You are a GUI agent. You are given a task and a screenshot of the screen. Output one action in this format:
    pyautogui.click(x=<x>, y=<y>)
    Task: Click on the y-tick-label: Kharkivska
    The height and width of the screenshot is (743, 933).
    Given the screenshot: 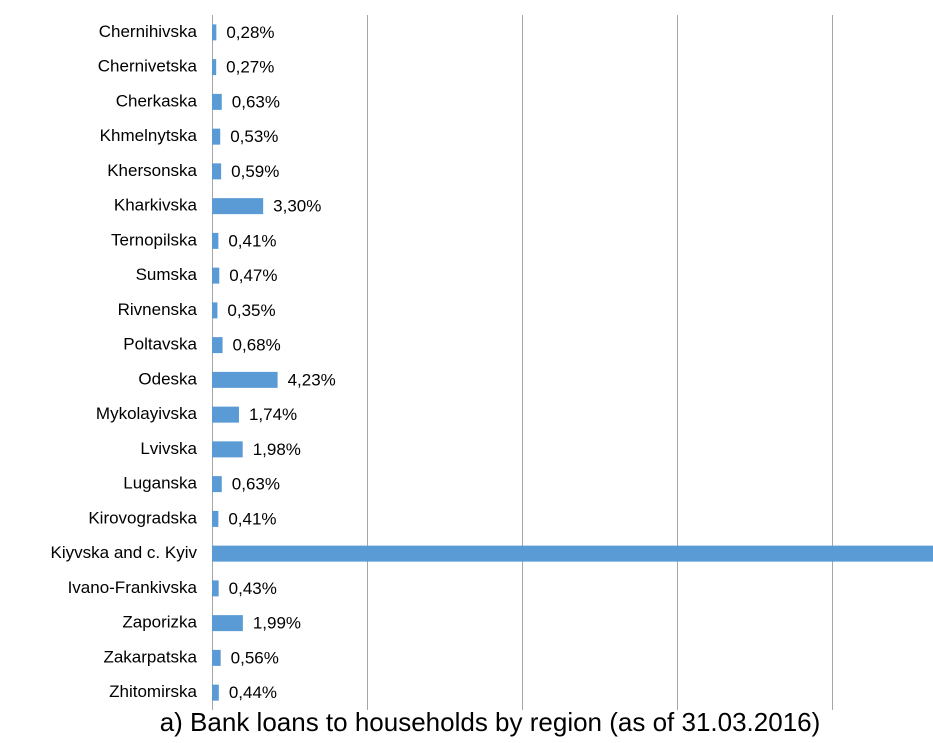 What is the action you would take?
    pyautogui.click(x=156, y=205)
    